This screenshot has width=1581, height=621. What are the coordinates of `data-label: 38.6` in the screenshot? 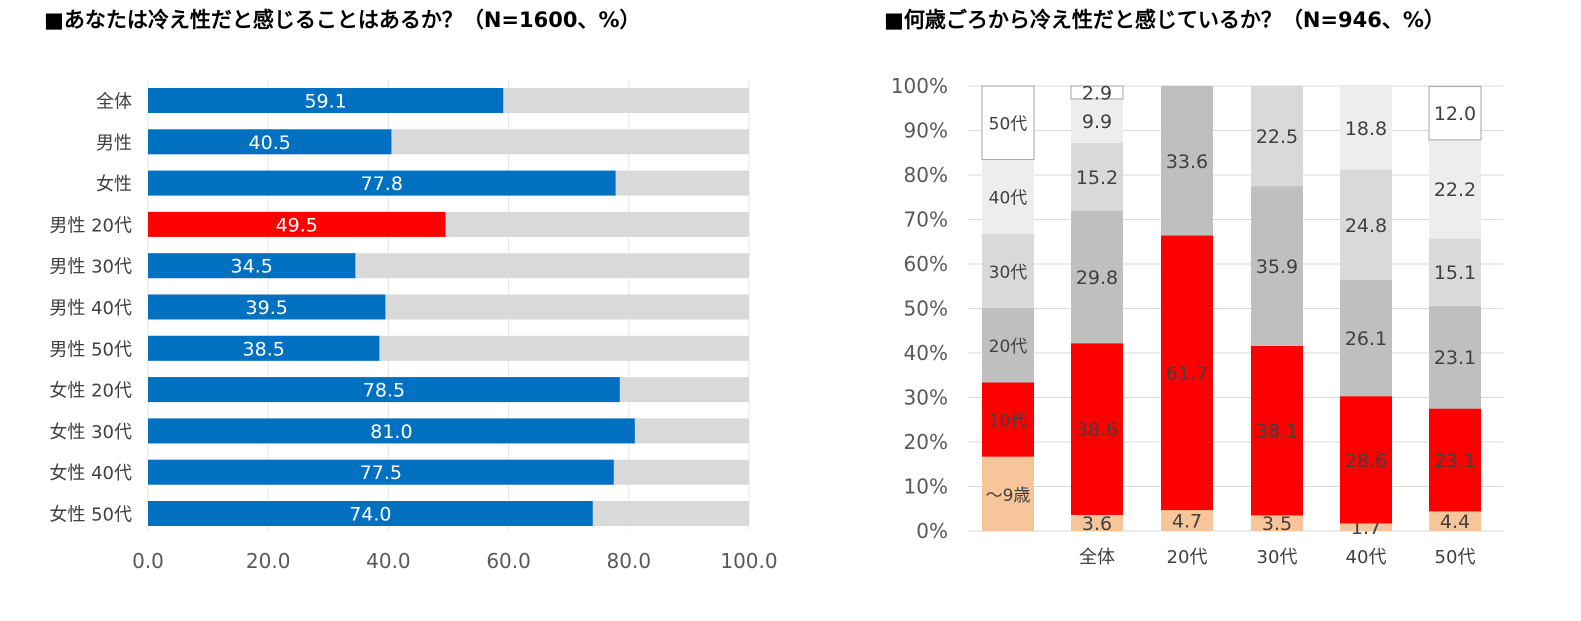 It's located at (1097, 430).